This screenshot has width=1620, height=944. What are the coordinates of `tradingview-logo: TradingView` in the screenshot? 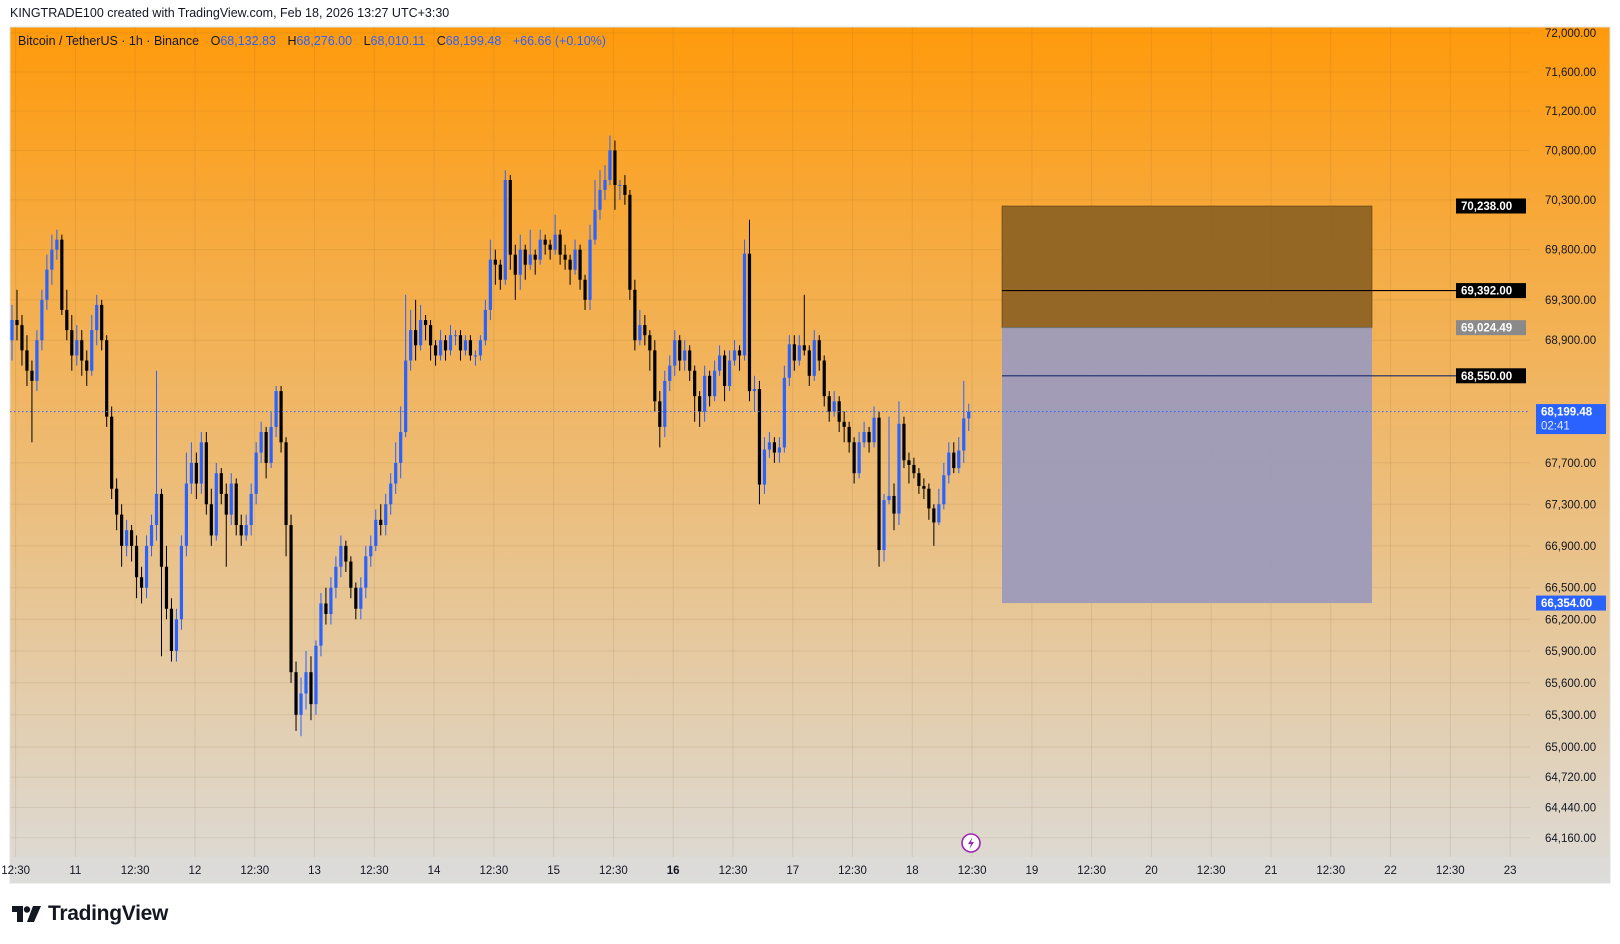 It's located at (90, 914).